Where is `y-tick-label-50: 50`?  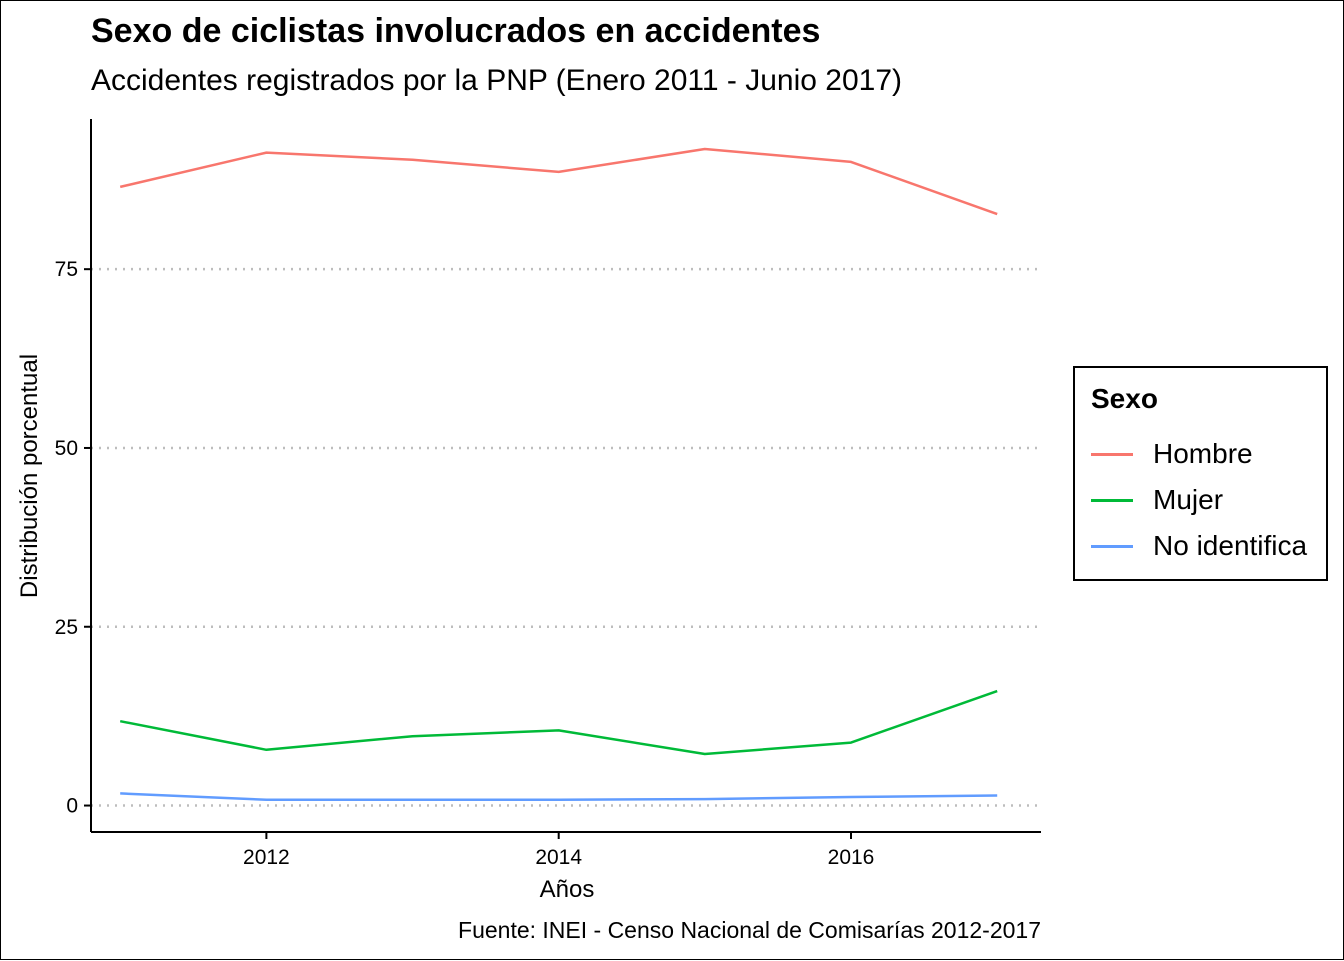
y-tick-label-50: 50 is located at coordinates (66, 448).